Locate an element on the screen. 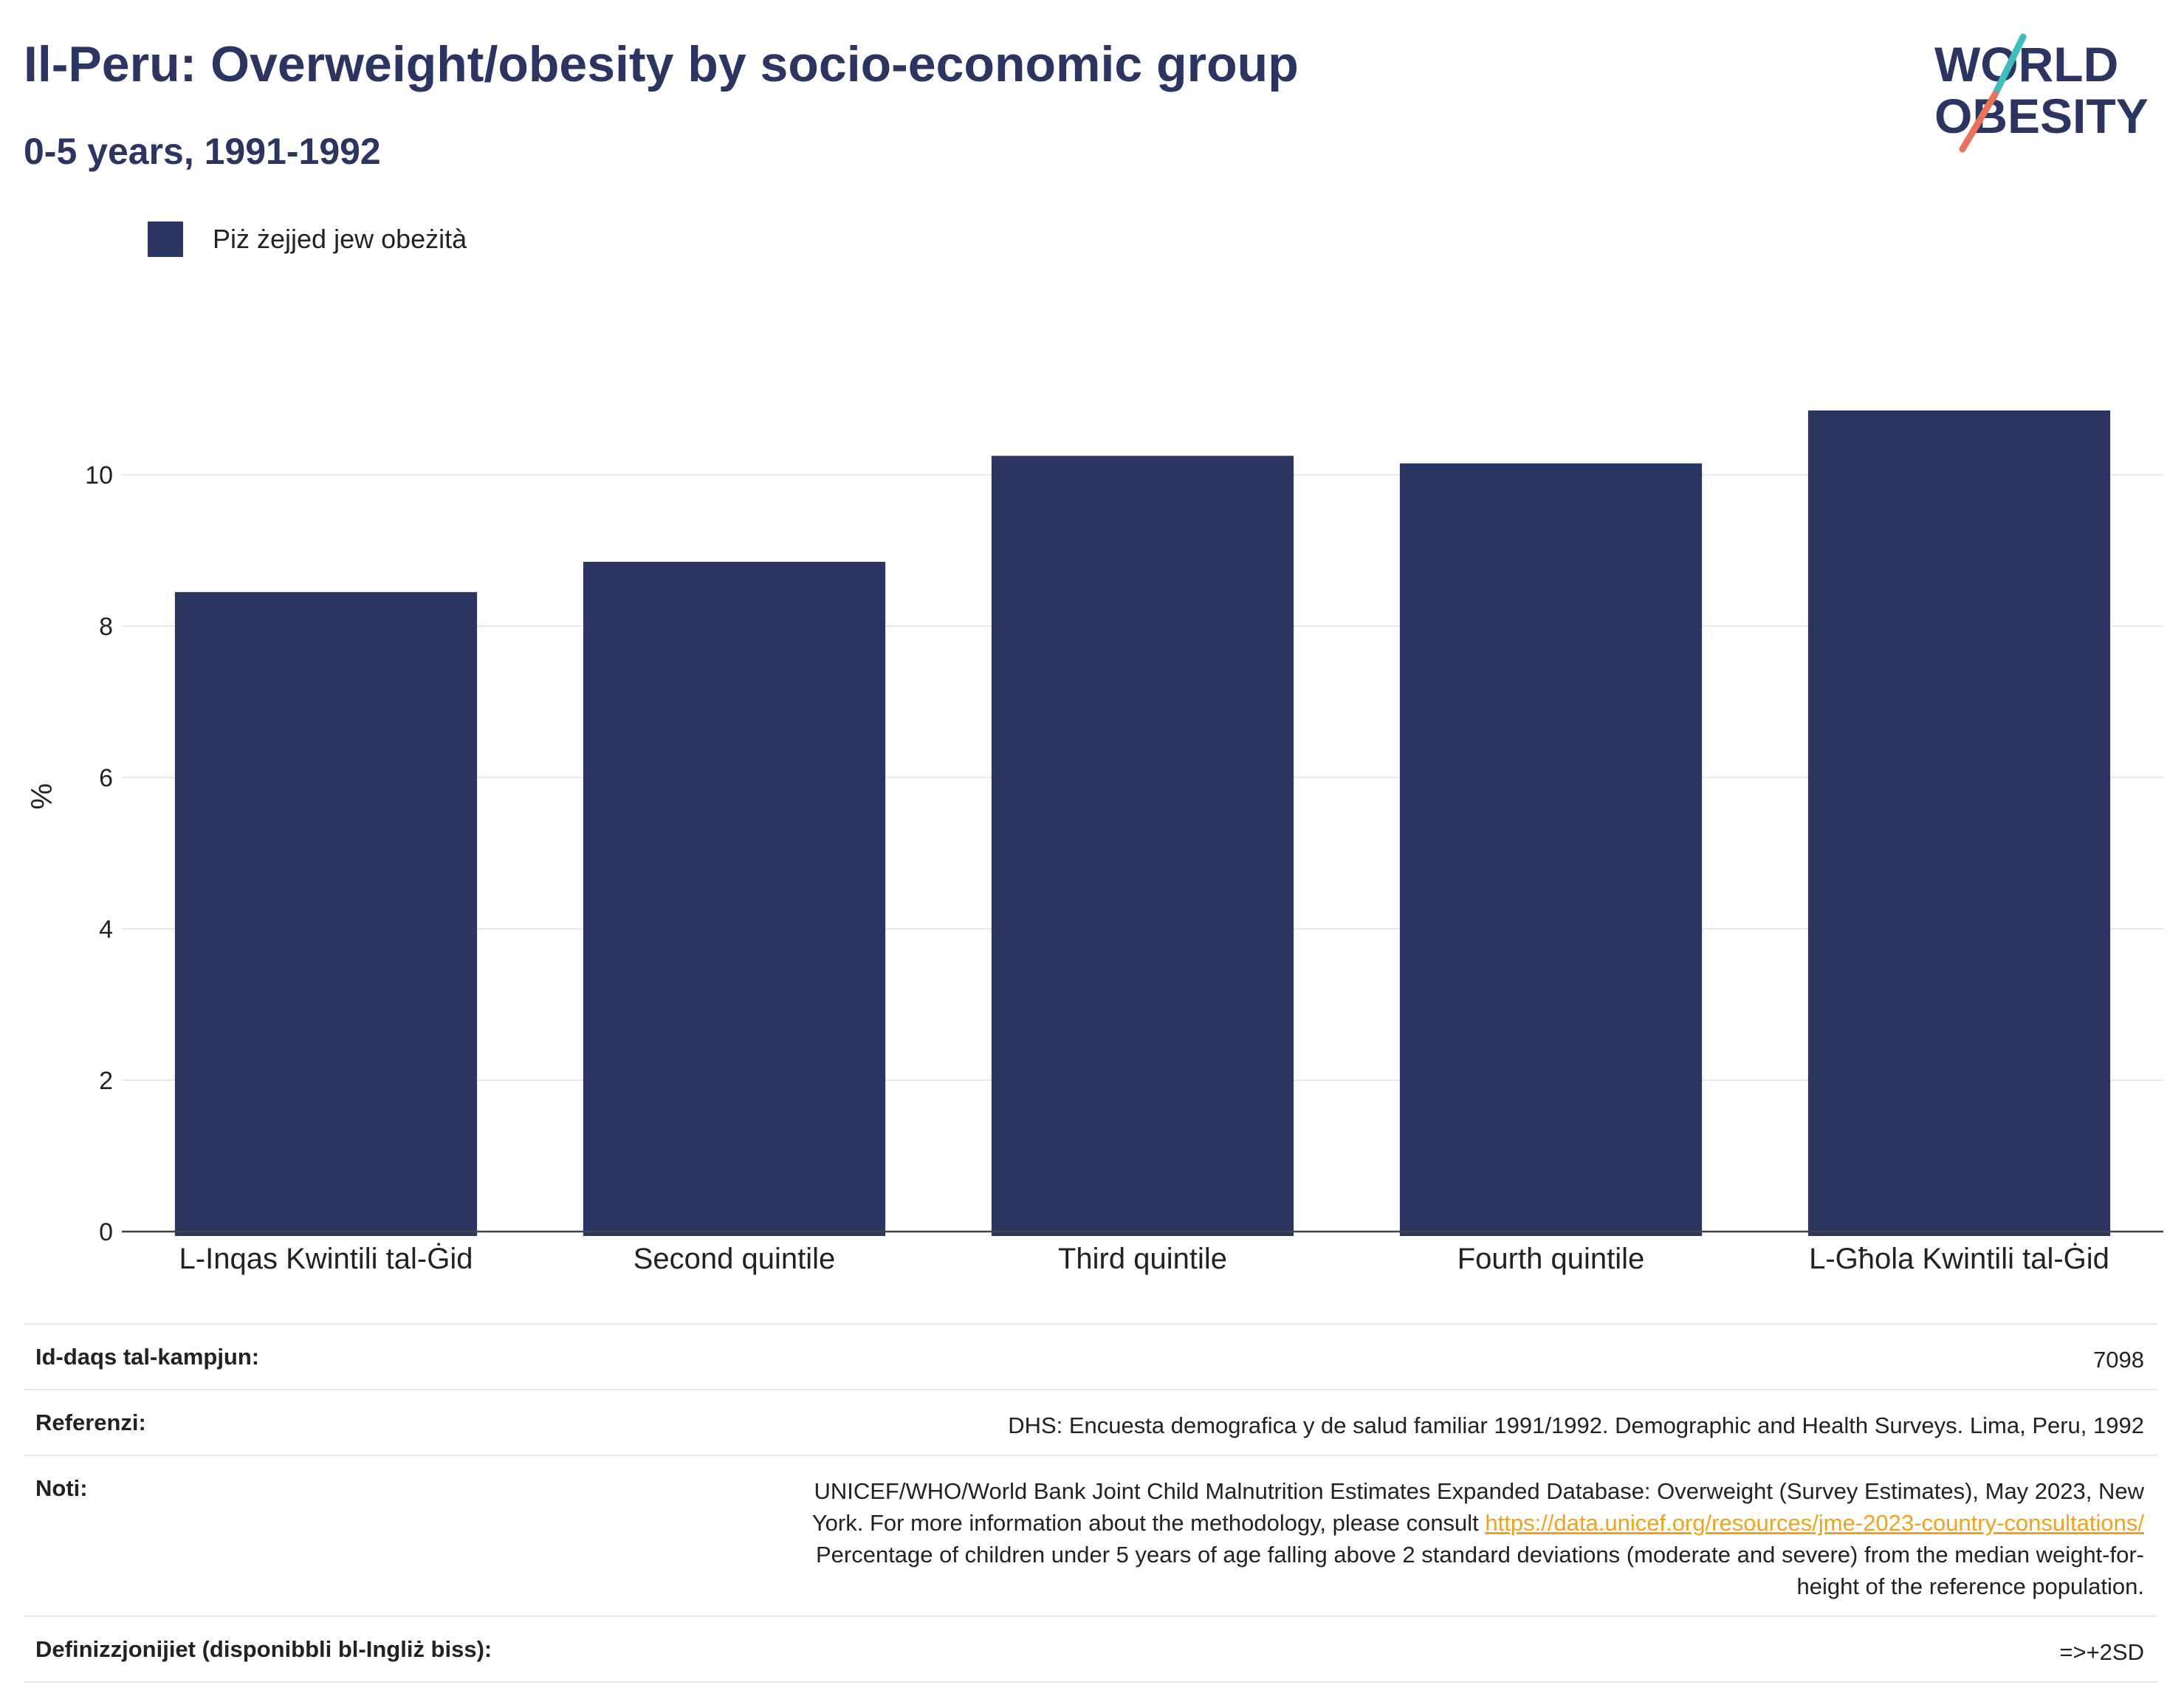 The image size is (2184, 1696). x-tick-label: L-Inqas Kwintili tal-Ġid is located at coordinates (326, 1258).